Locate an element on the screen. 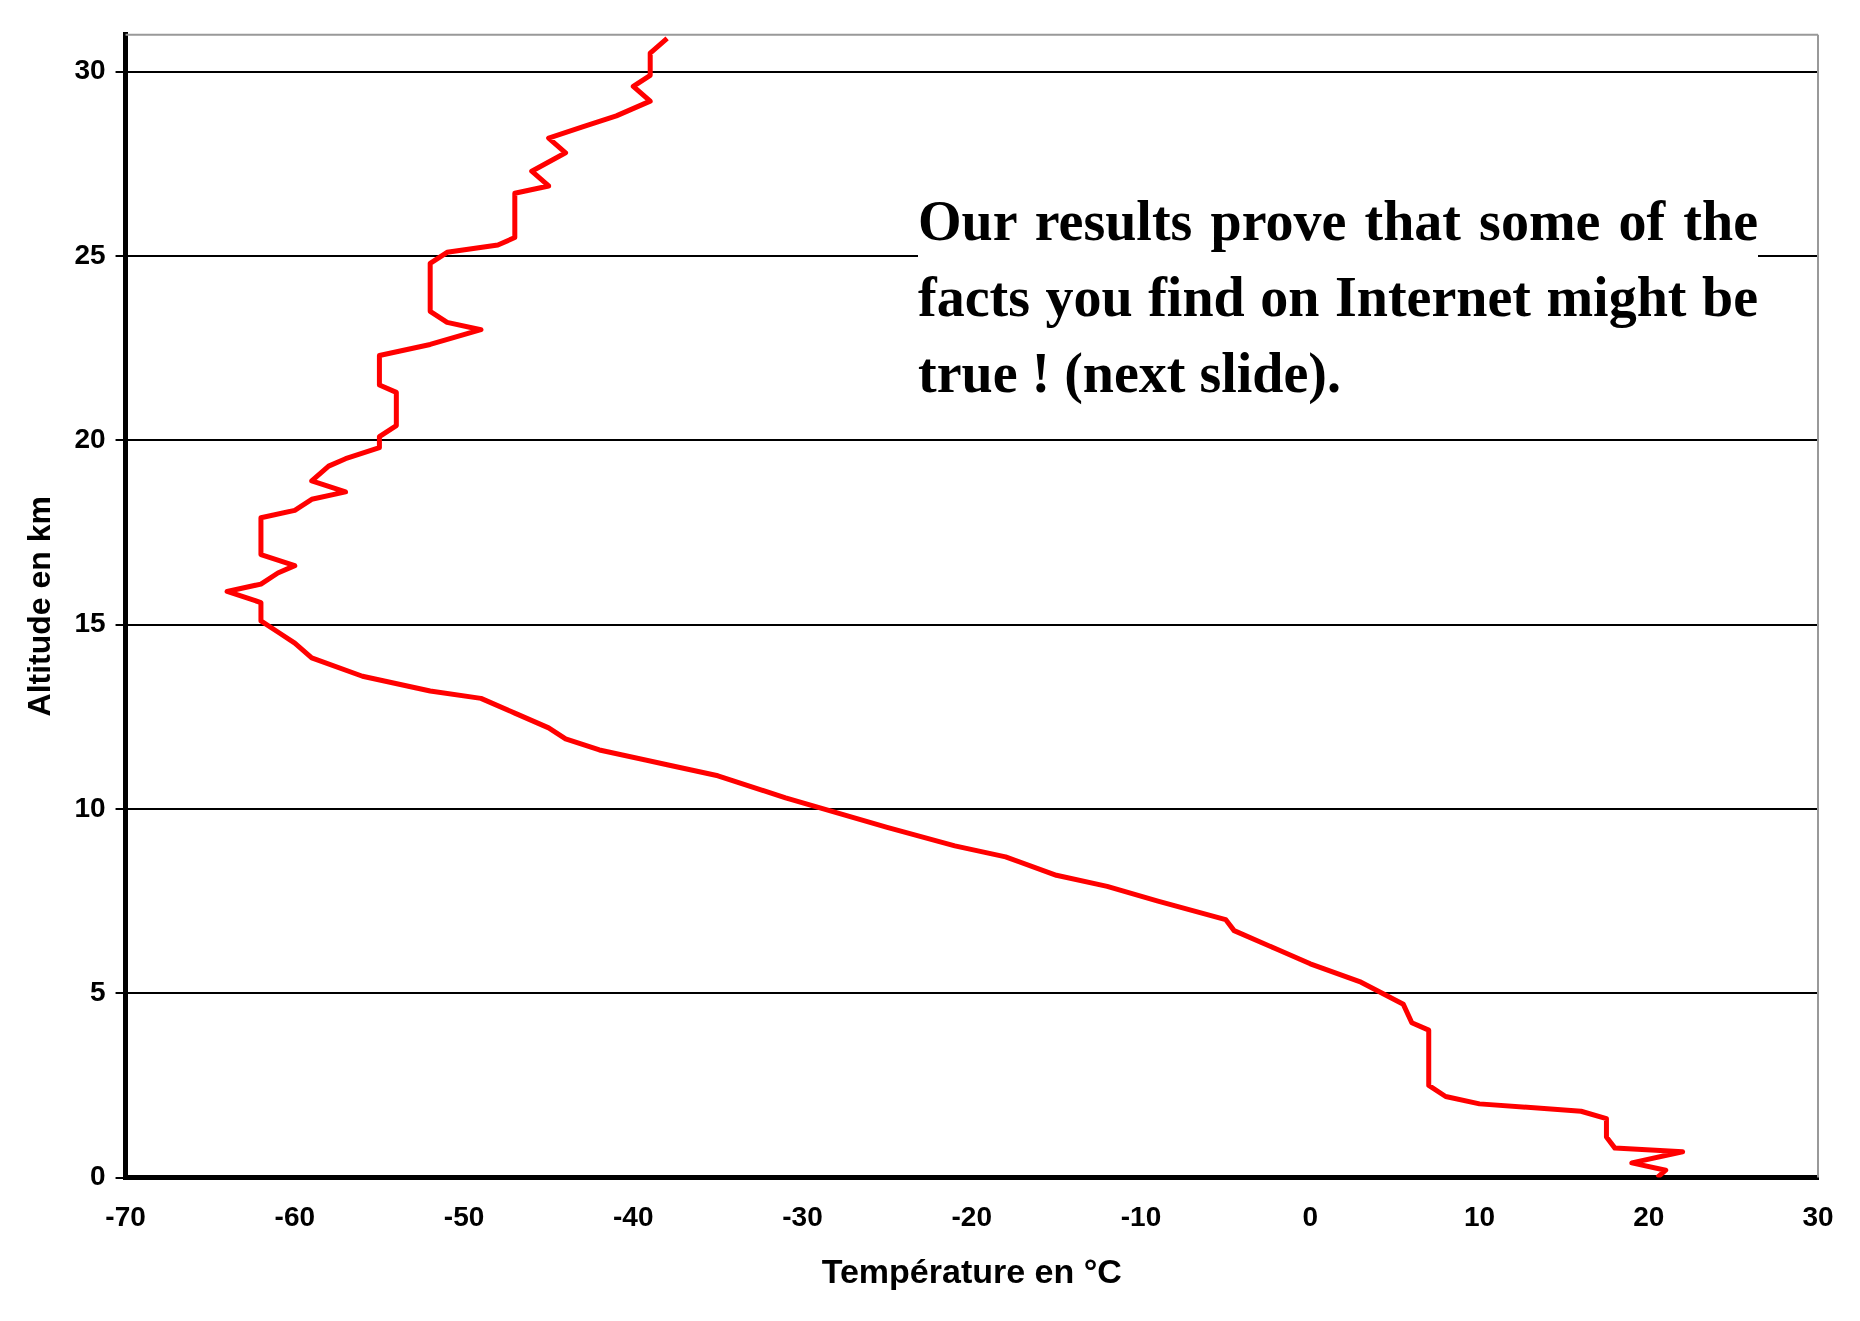 This screenshot has width=1860, height=1321. x-tick-label: -30 is located at coordinates (802, 1217).